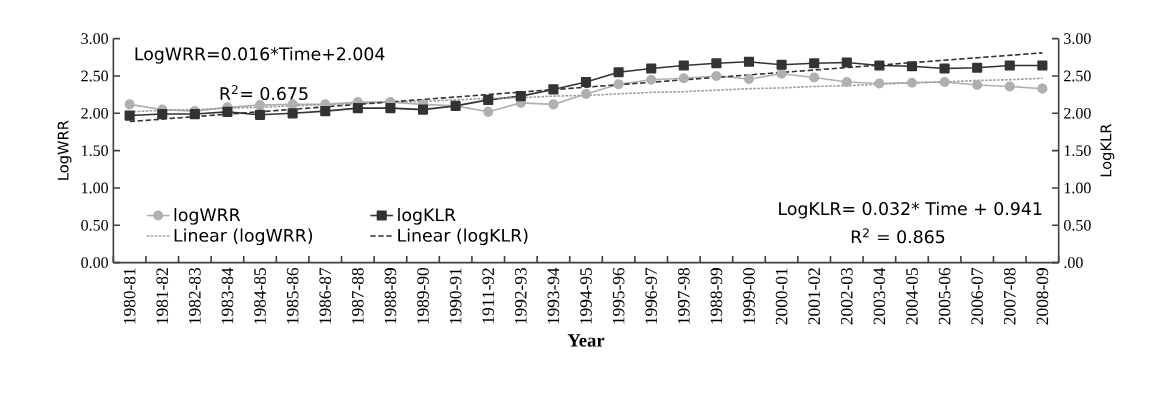 This screenshot has width=1162, height=402. Describe the element at coordinates (1077, 113) in the screenshot. I see `y2-tick-label: 2.00` at that location.